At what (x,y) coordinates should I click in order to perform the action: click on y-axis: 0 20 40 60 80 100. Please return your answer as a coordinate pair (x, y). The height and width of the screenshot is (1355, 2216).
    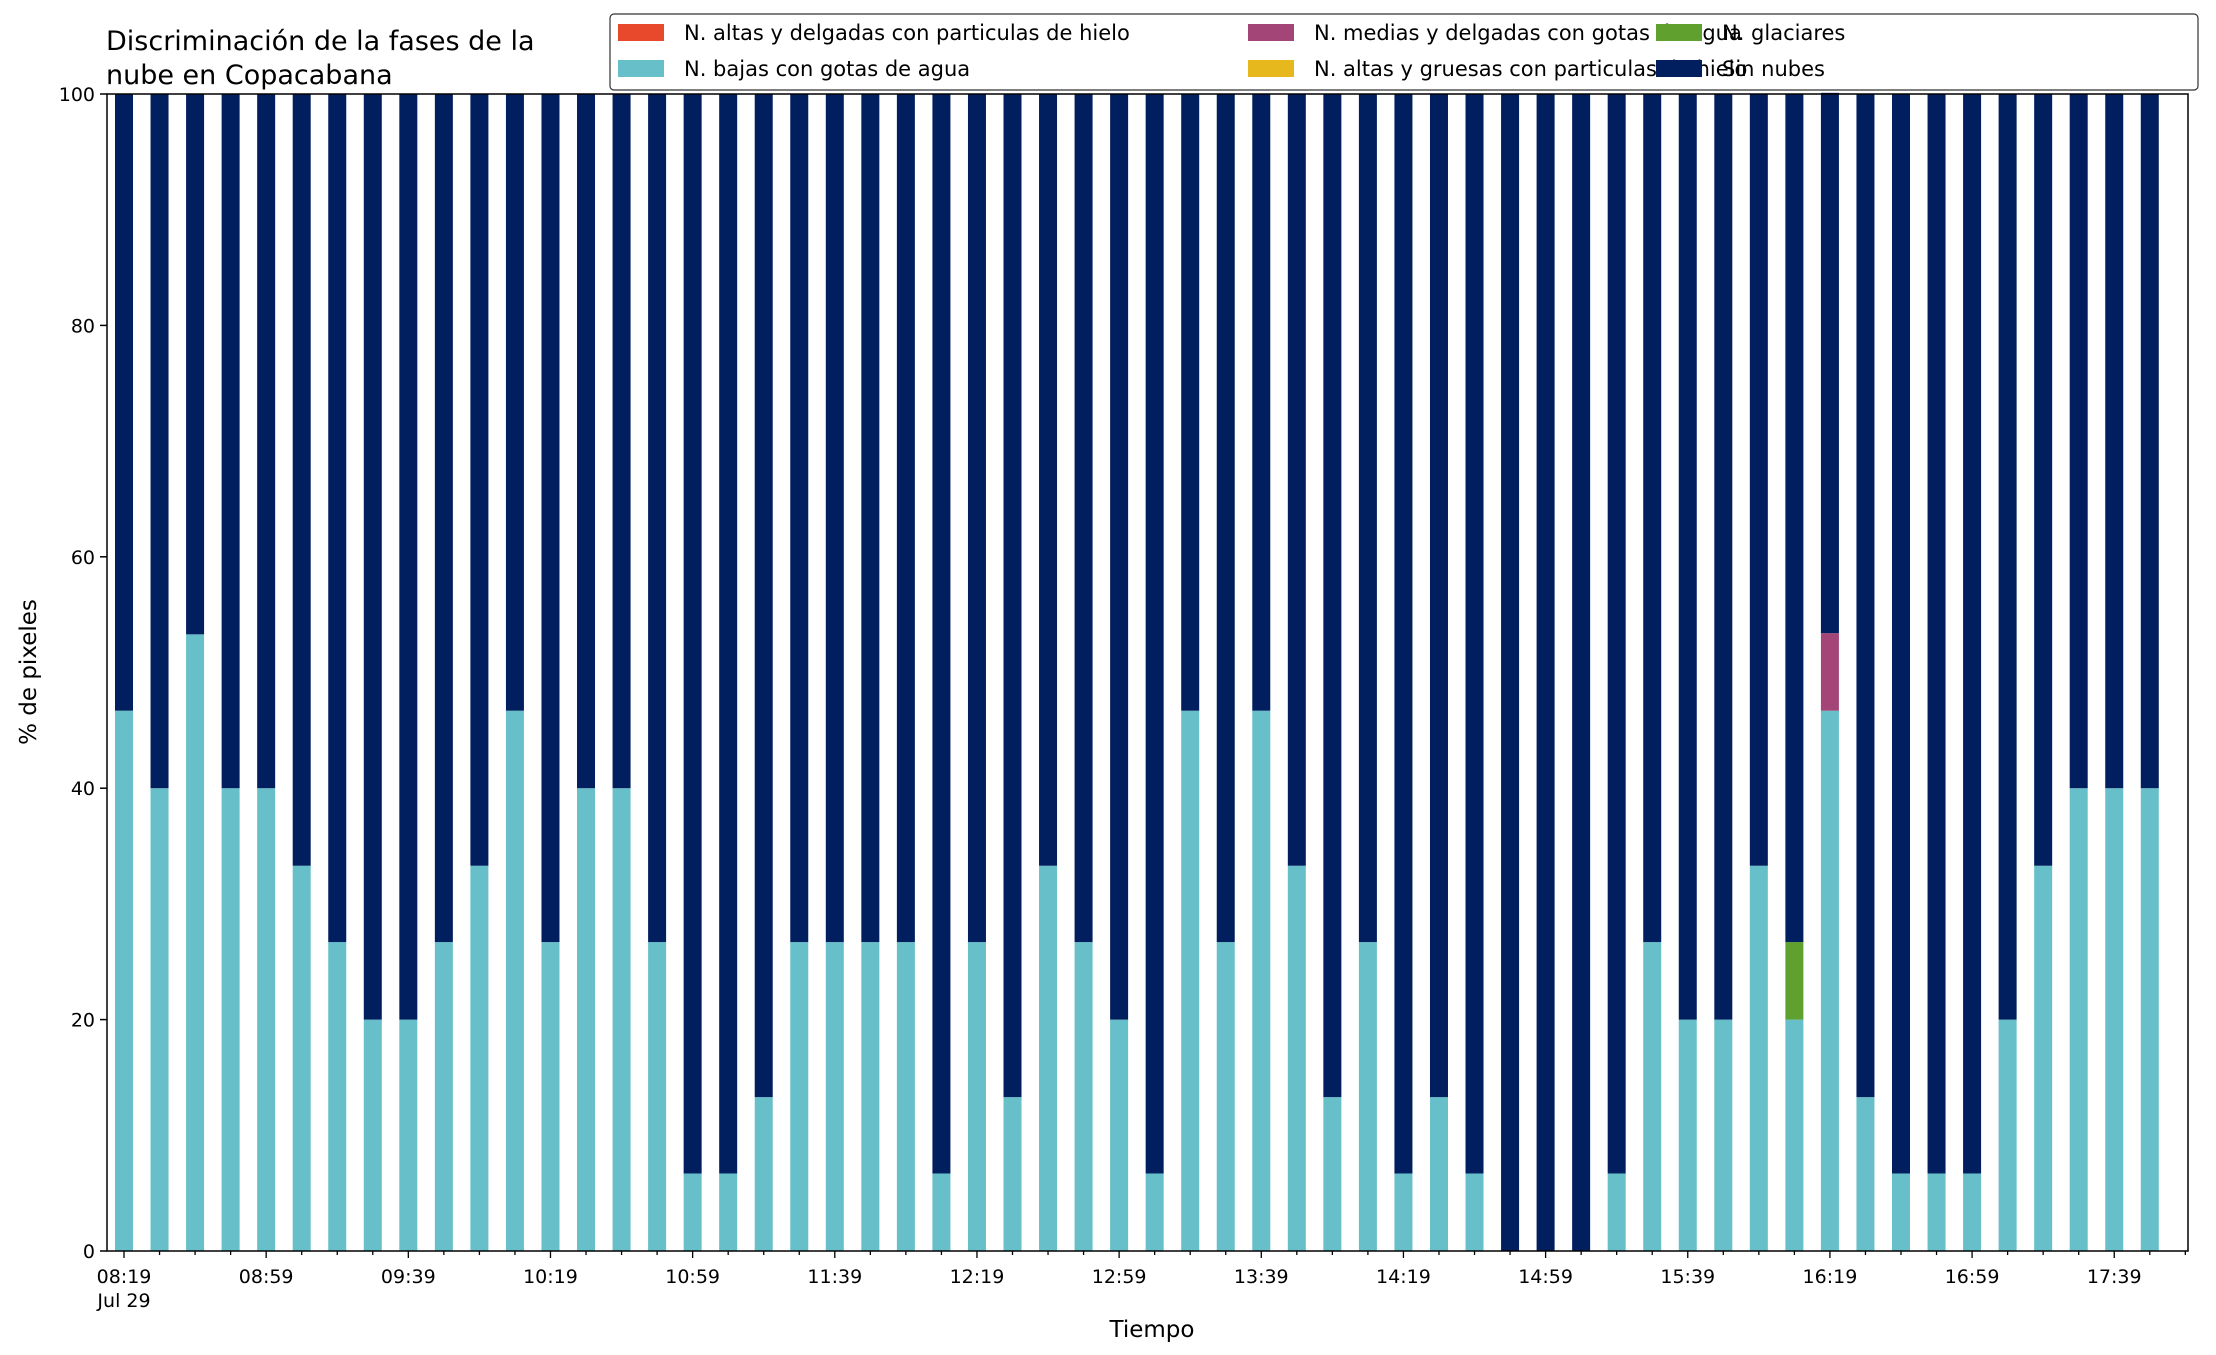
    Looking at the image, I should click on (83, 673).